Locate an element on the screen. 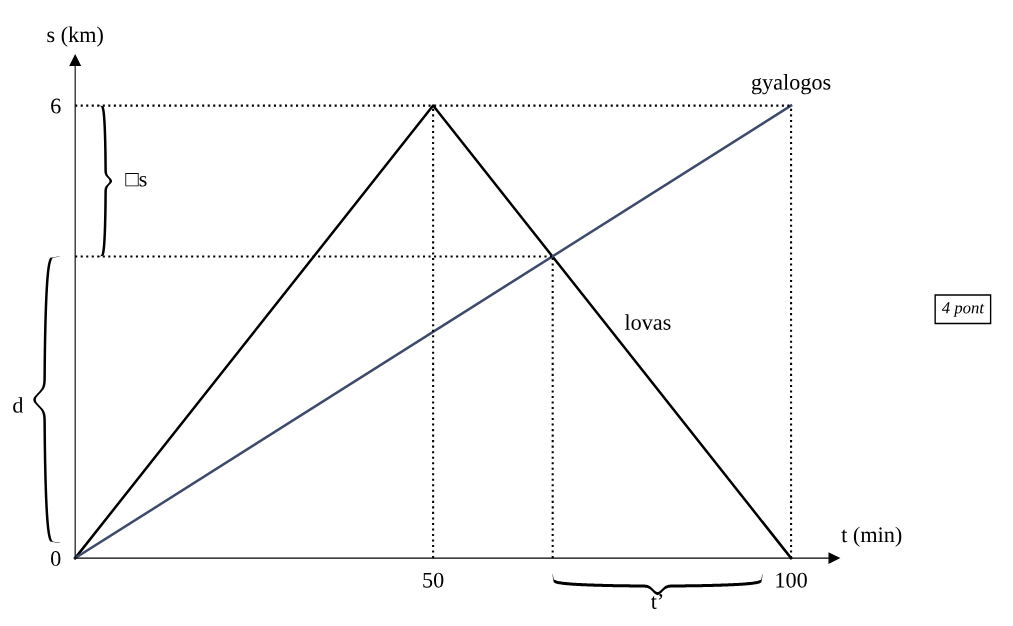 Image resolution: width=1013 pixels, height=626 pixels. x-tick-label: 100 is located at coordinates (791, 580).